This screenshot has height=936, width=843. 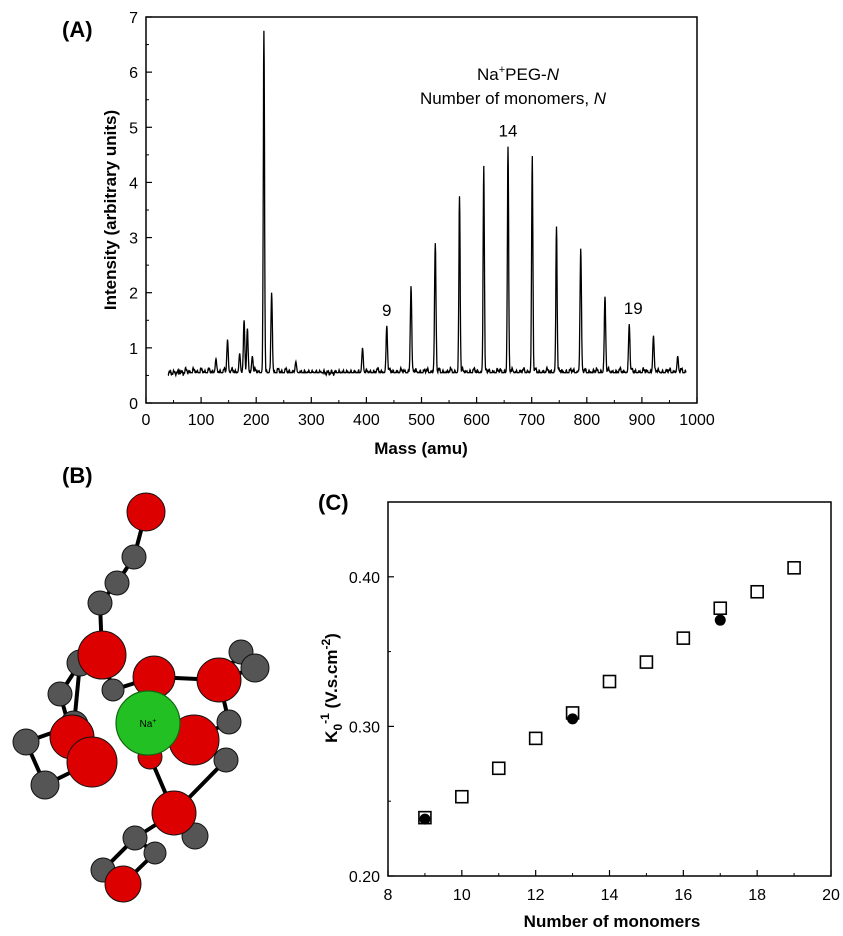 What do you see at coordinates (333, 502) in the screenshot?
I see `panel-label-c: (C)` at bounding box center [333, 502].